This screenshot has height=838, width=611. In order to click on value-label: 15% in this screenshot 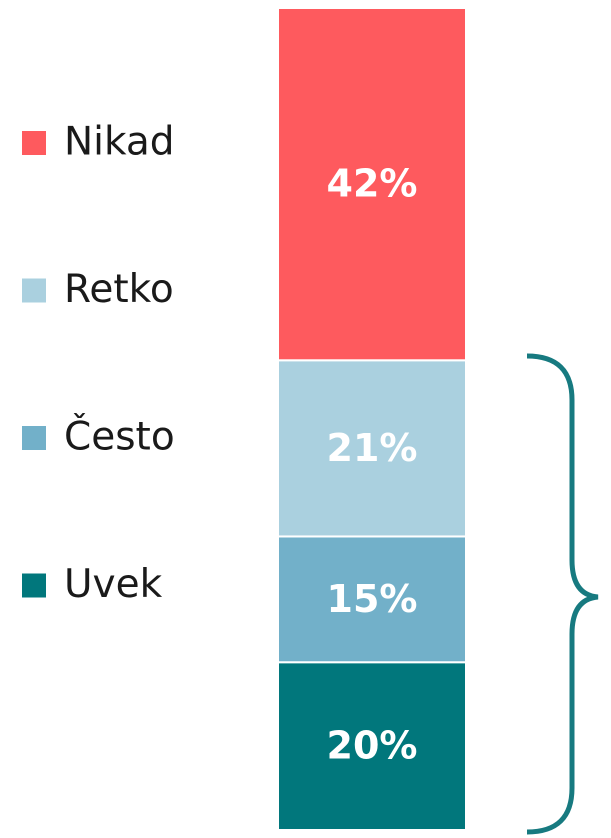, I will do `click(372, 599)`.